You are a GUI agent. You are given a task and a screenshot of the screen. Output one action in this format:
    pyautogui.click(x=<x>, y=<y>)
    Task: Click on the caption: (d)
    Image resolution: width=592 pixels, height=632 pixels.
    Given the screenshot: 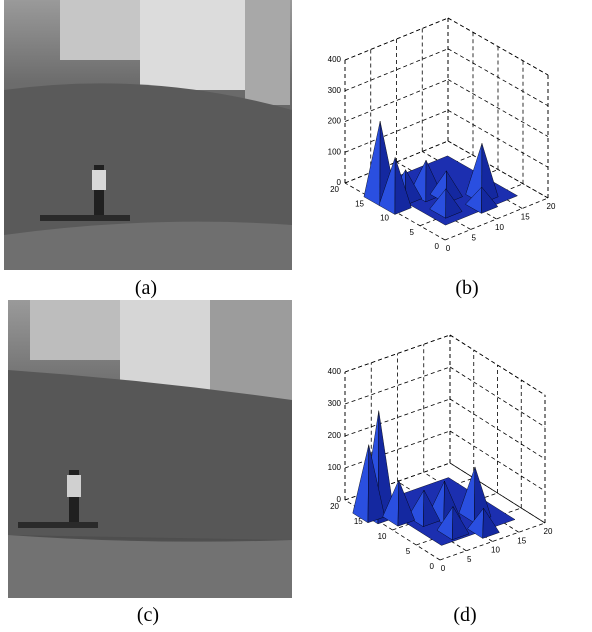 What is the action you would take?
    pyautogui.click(x=464, y=615)
    